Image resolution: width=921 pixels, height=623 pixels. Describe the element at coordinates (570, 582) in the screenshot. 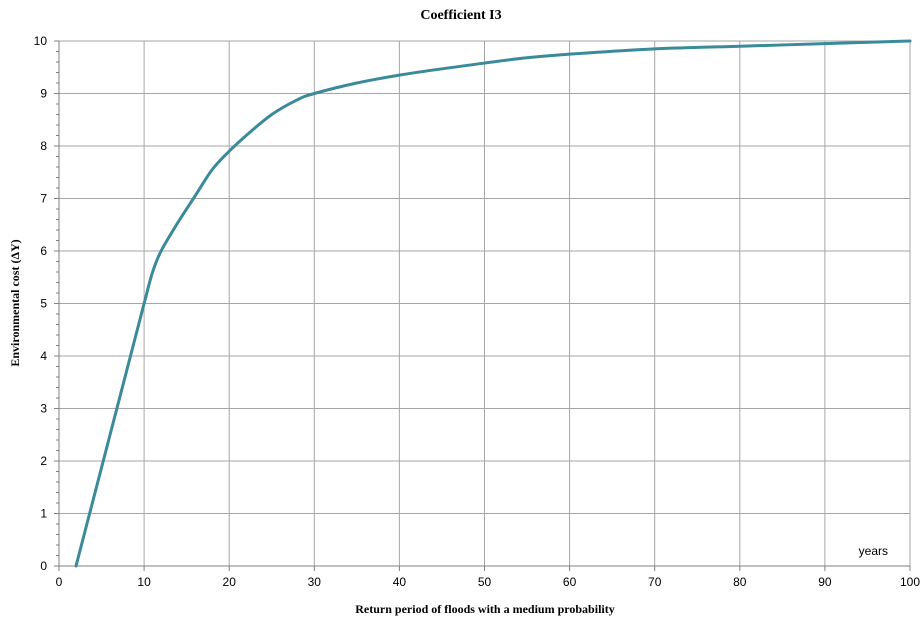

I see `x-tick-label: 60` at that location.